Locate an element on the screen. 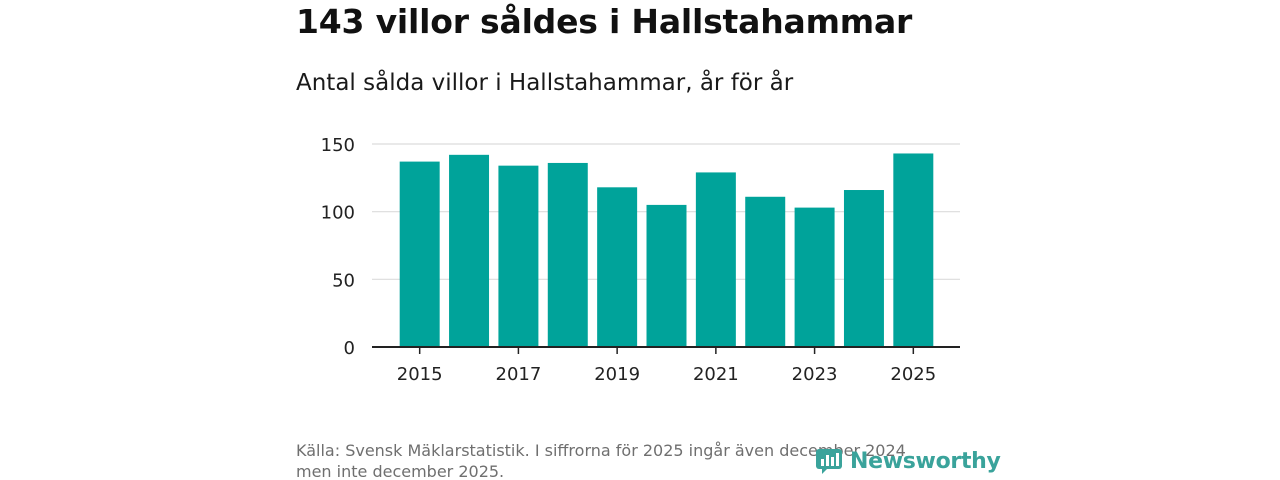 This screenshot has width=1280, height=480. bar-2016 is located at coordinates (469, 250).